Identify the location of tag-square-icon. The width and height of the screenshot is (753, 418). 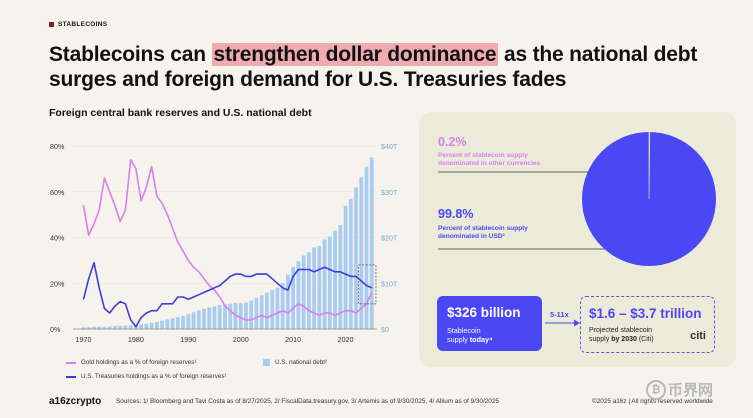
(51, 24).